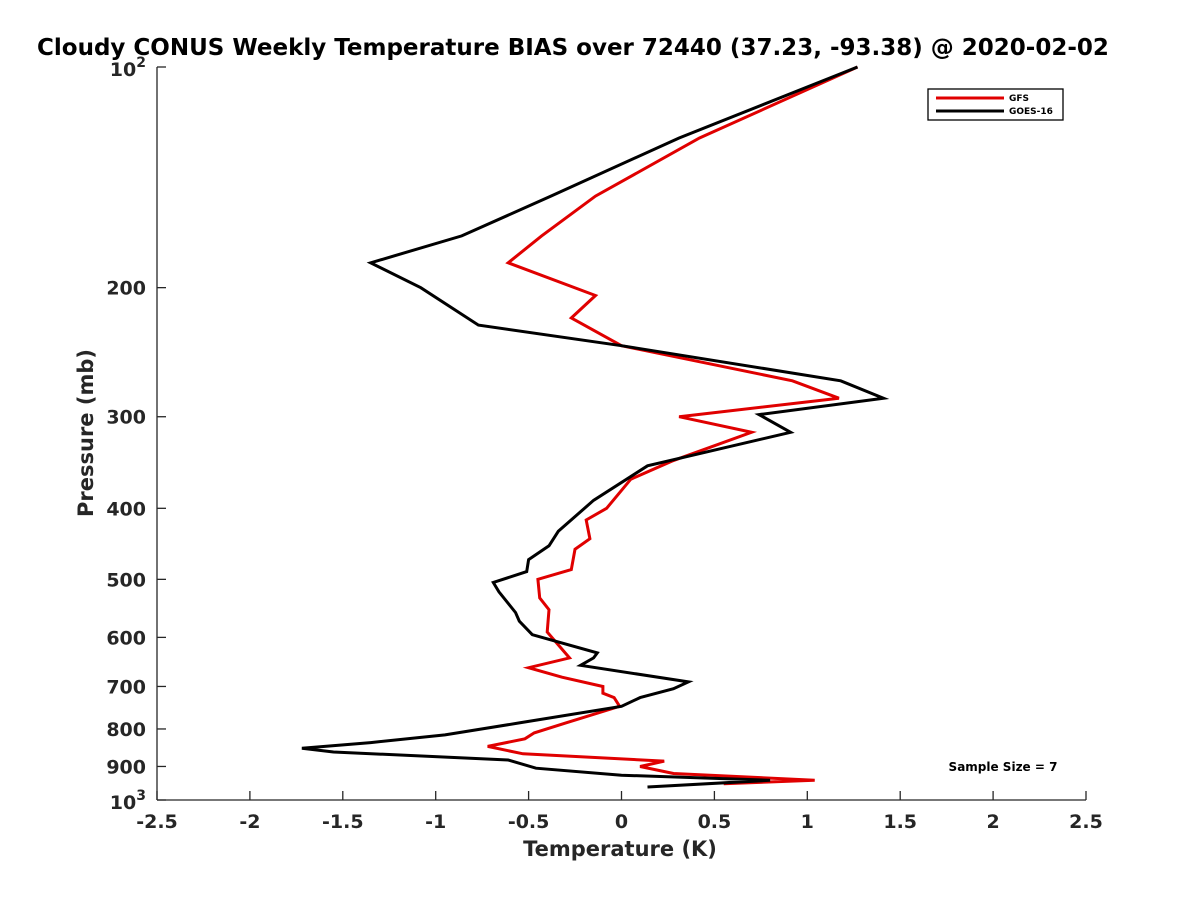  I want to click on x-tick-label: 0.5, so click(715, 822).